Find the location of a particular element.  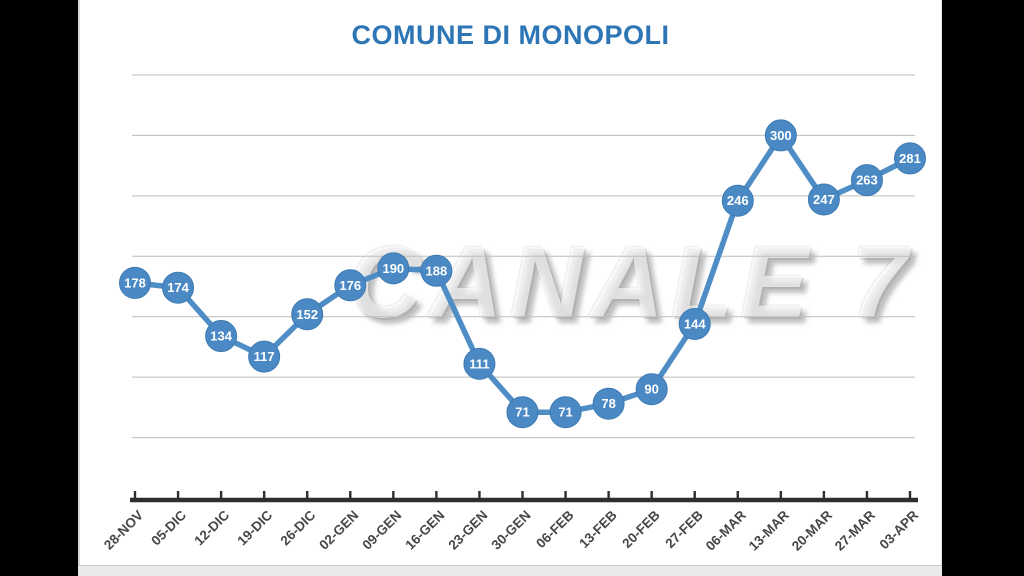

x-axis-label: 27-FEB is located at coordinates (684, 529).